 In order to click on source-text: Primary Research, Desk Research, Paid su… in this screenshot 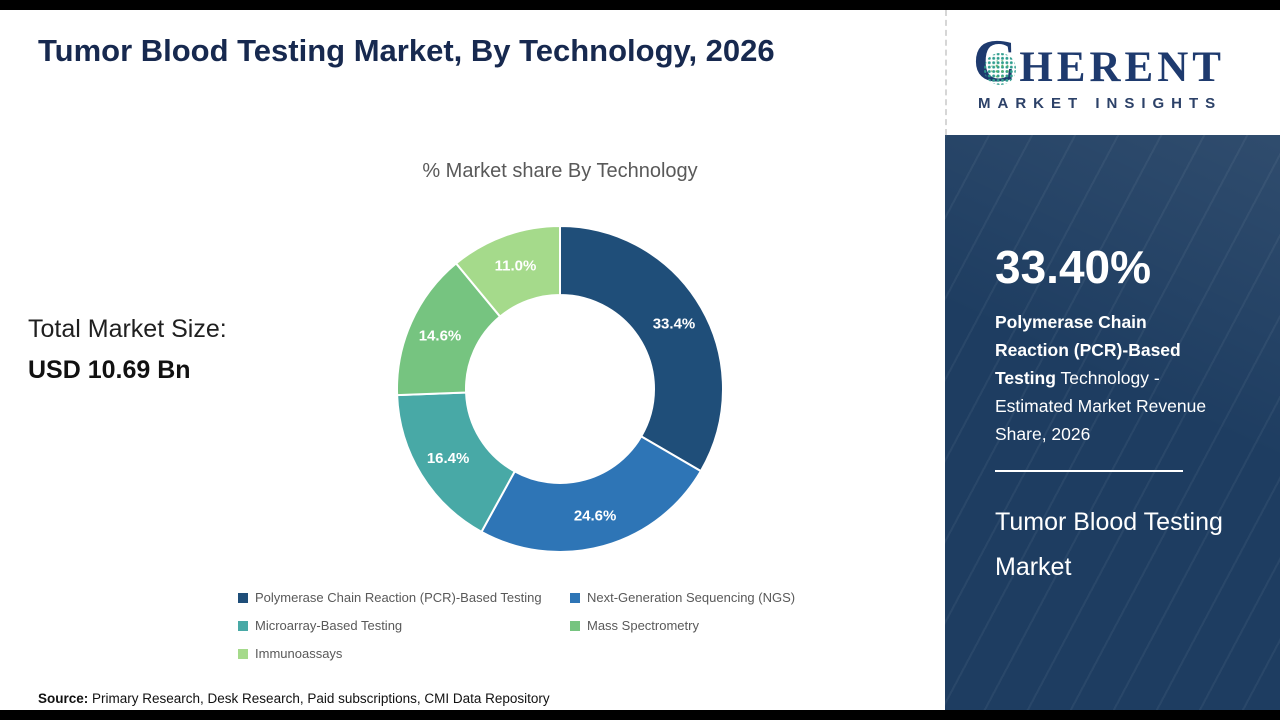, I will do `click(319, 698)`.